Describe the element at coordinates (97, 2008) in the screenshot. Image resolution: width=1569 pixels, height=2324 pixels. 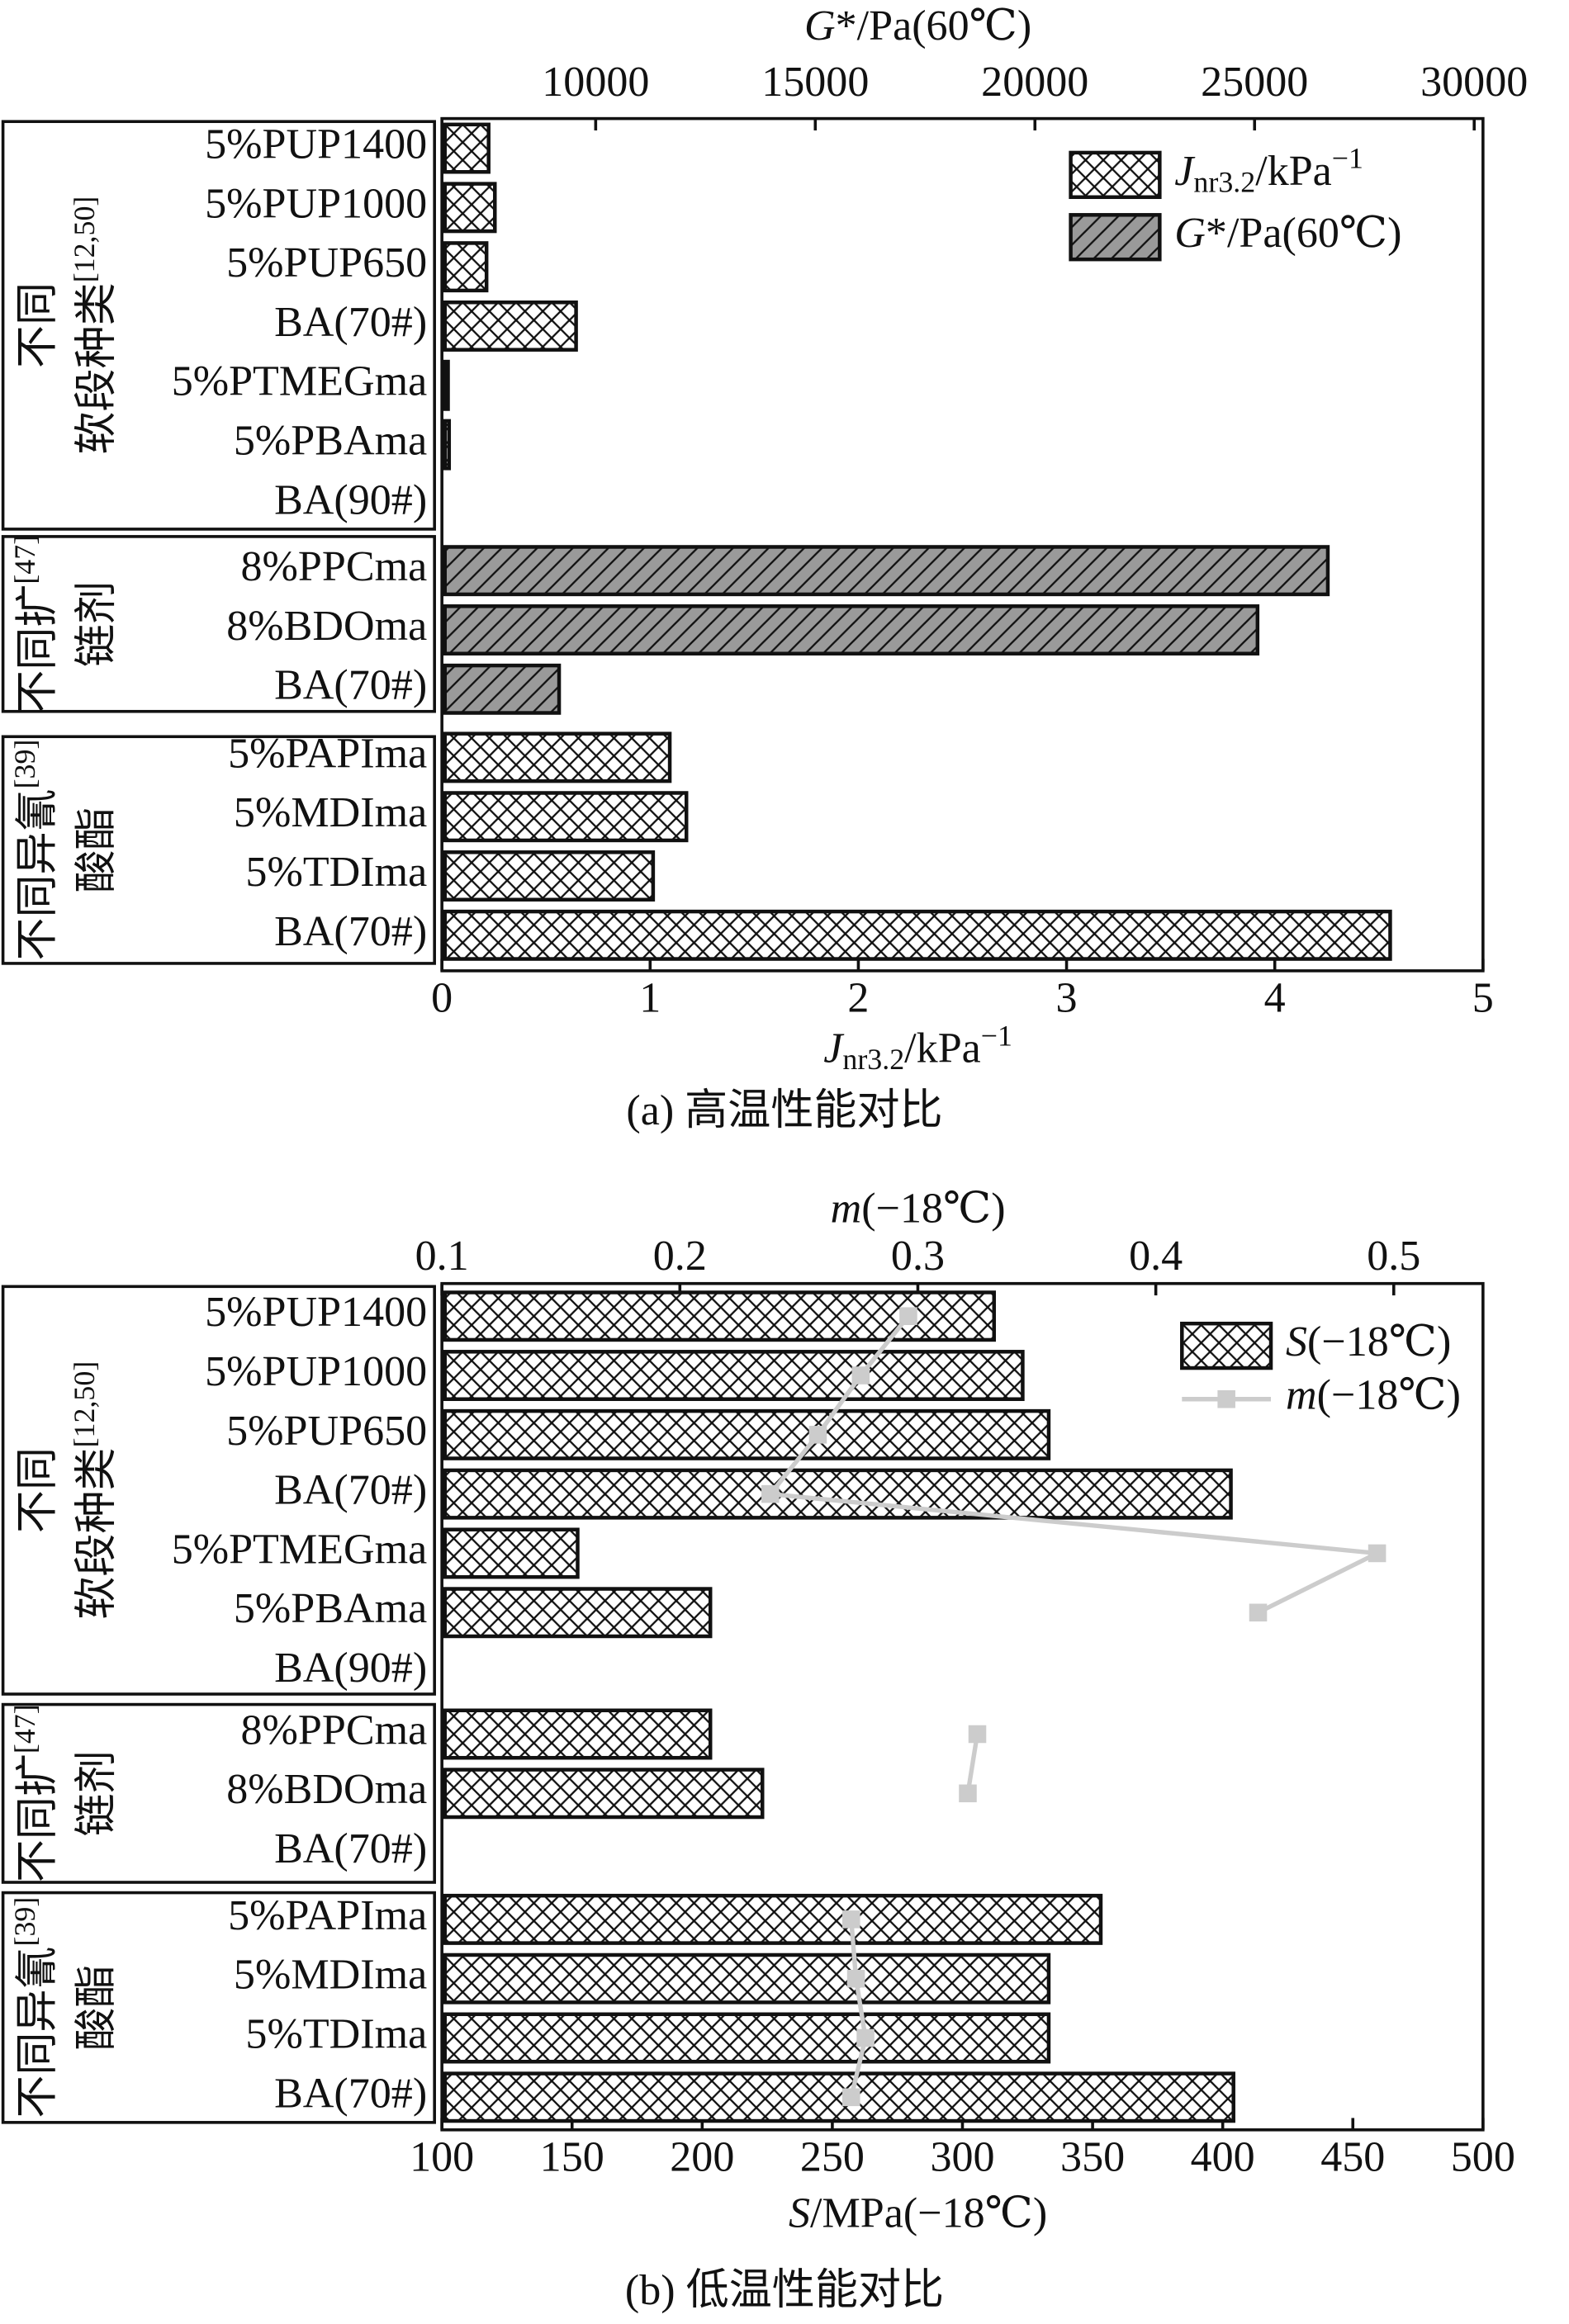
I see `label: 酸酯` at that location.